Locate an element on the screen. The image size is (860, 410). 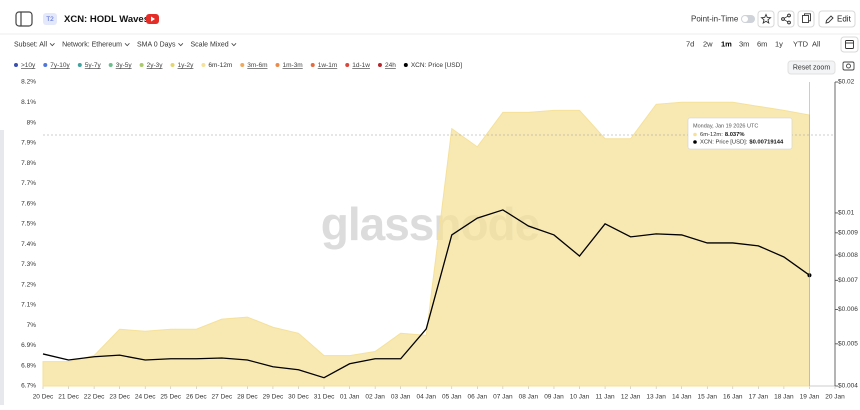
x-tick-label: 11 Jan is located at coordinates (605, 397).